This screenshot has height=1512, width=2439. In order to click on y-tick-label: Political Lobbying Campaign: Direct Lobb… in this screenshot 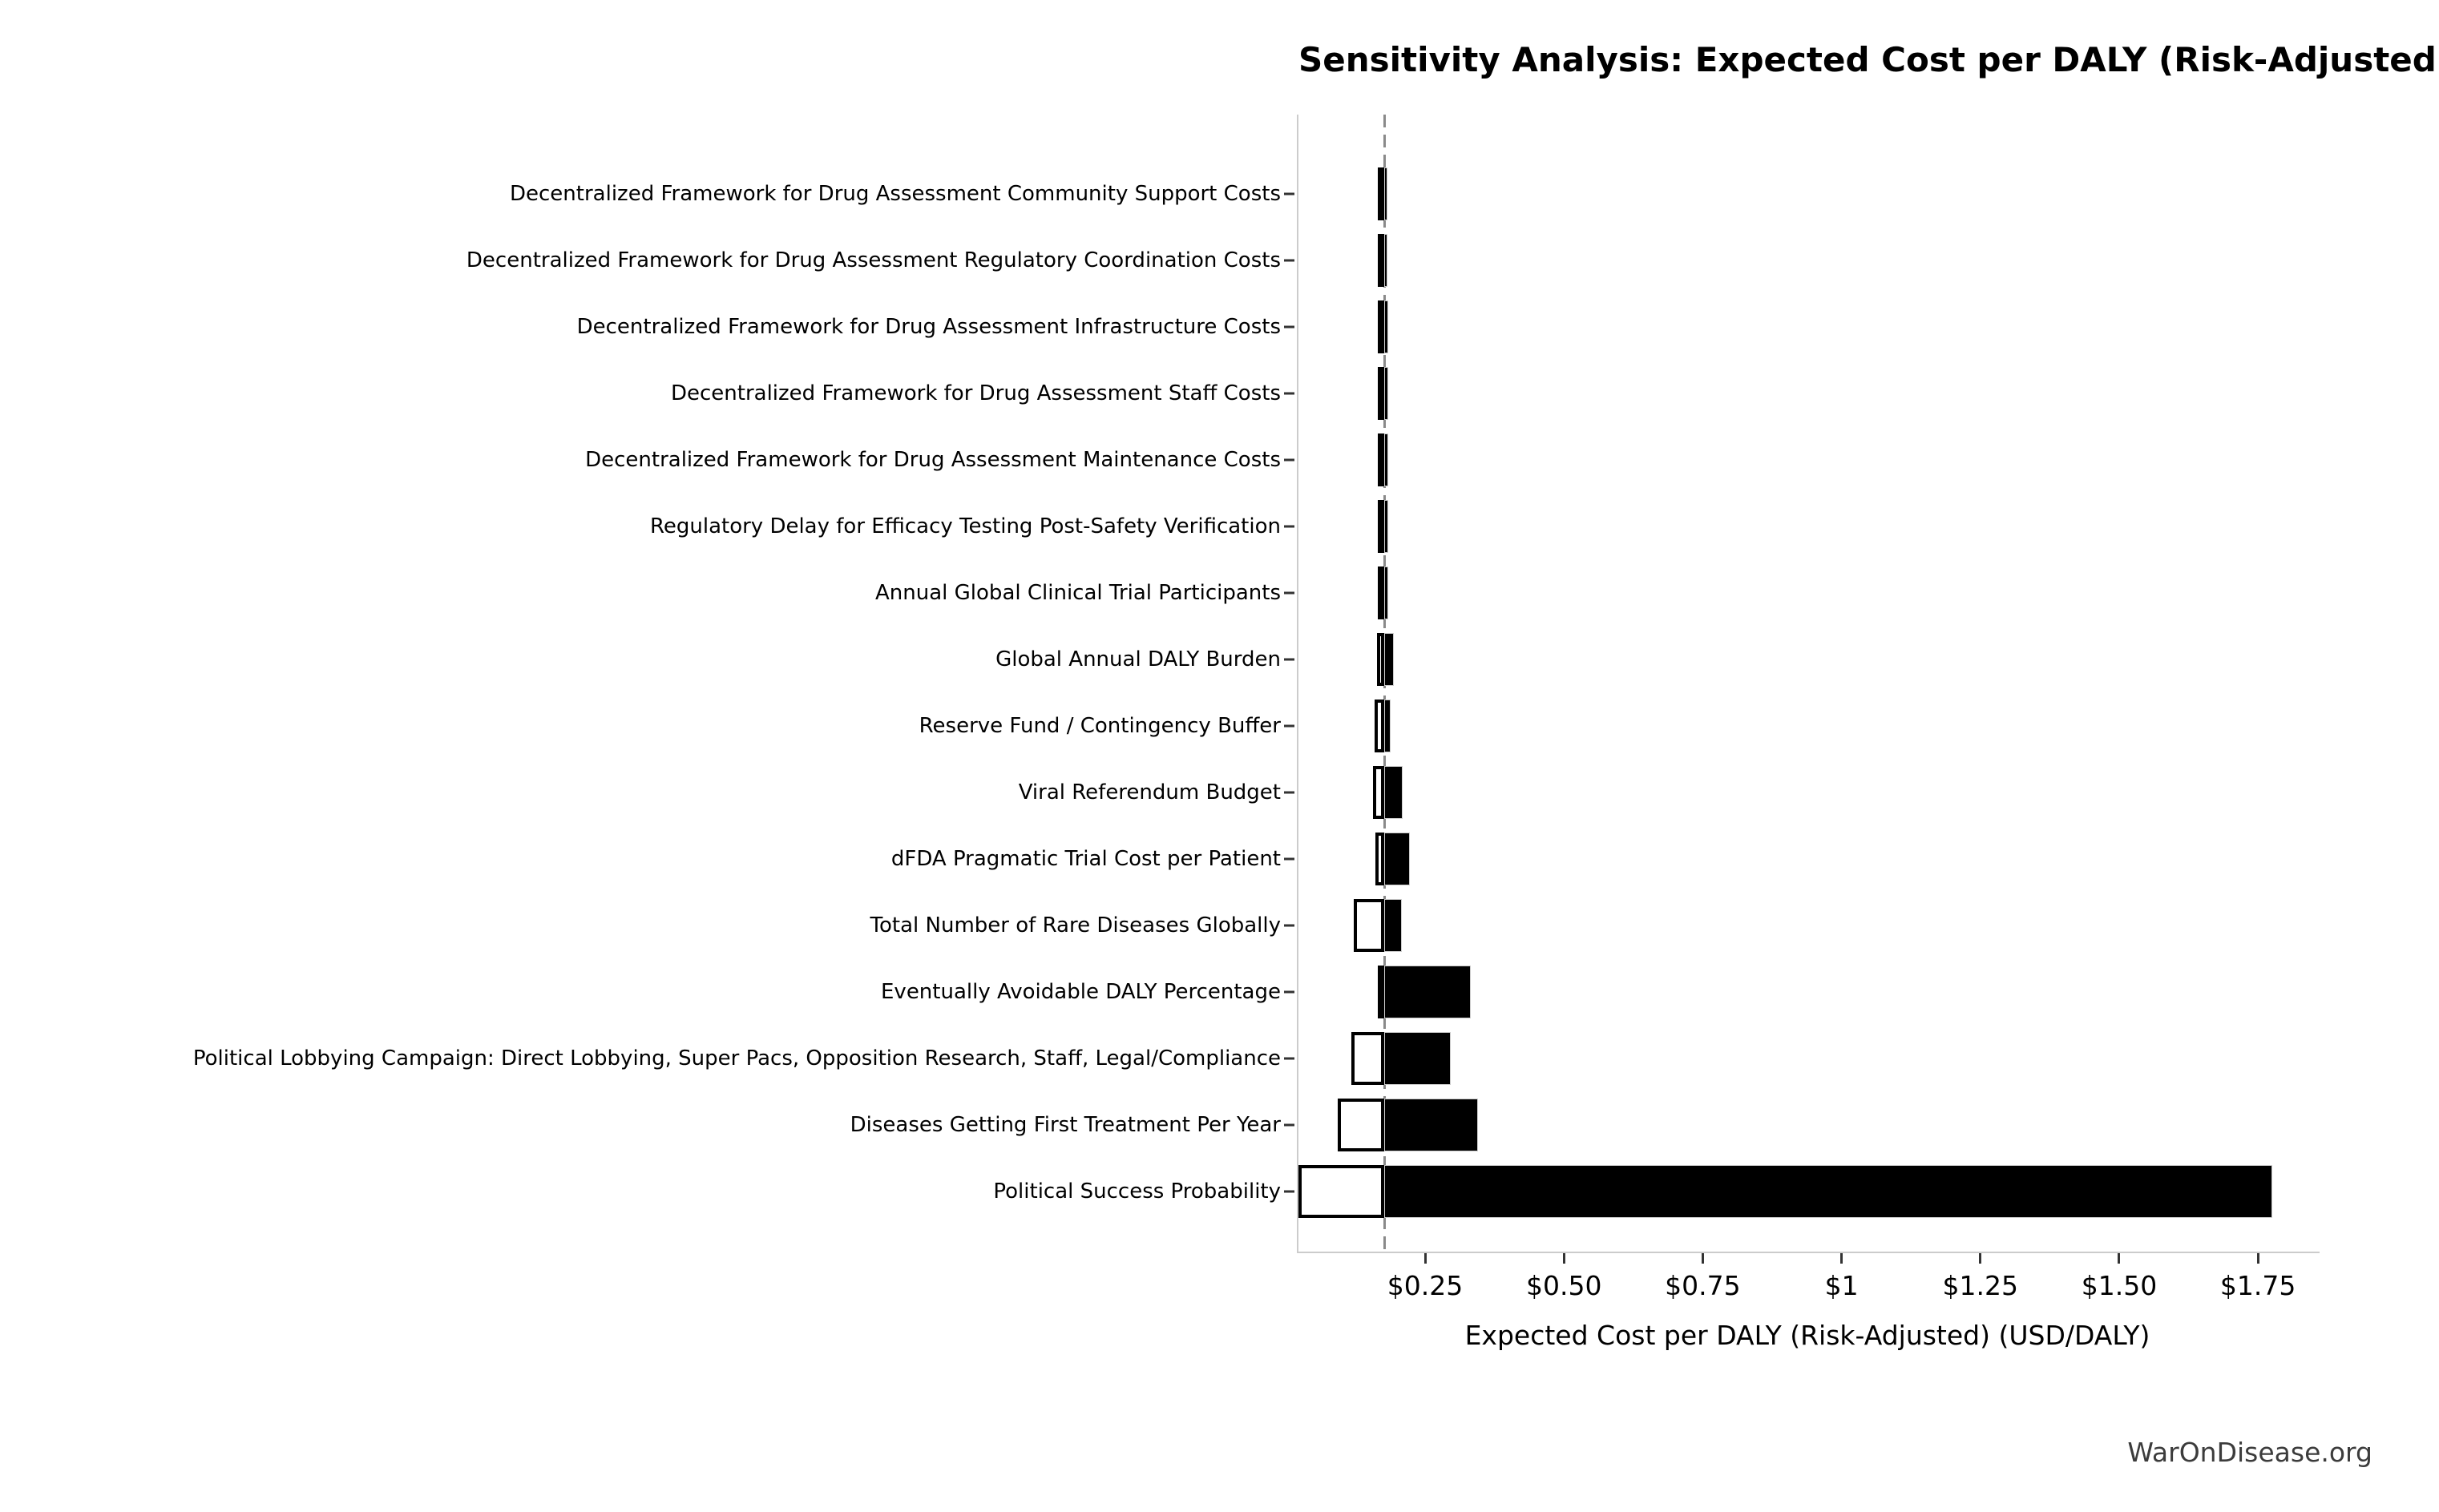, I will do `click(736, 1058)`.